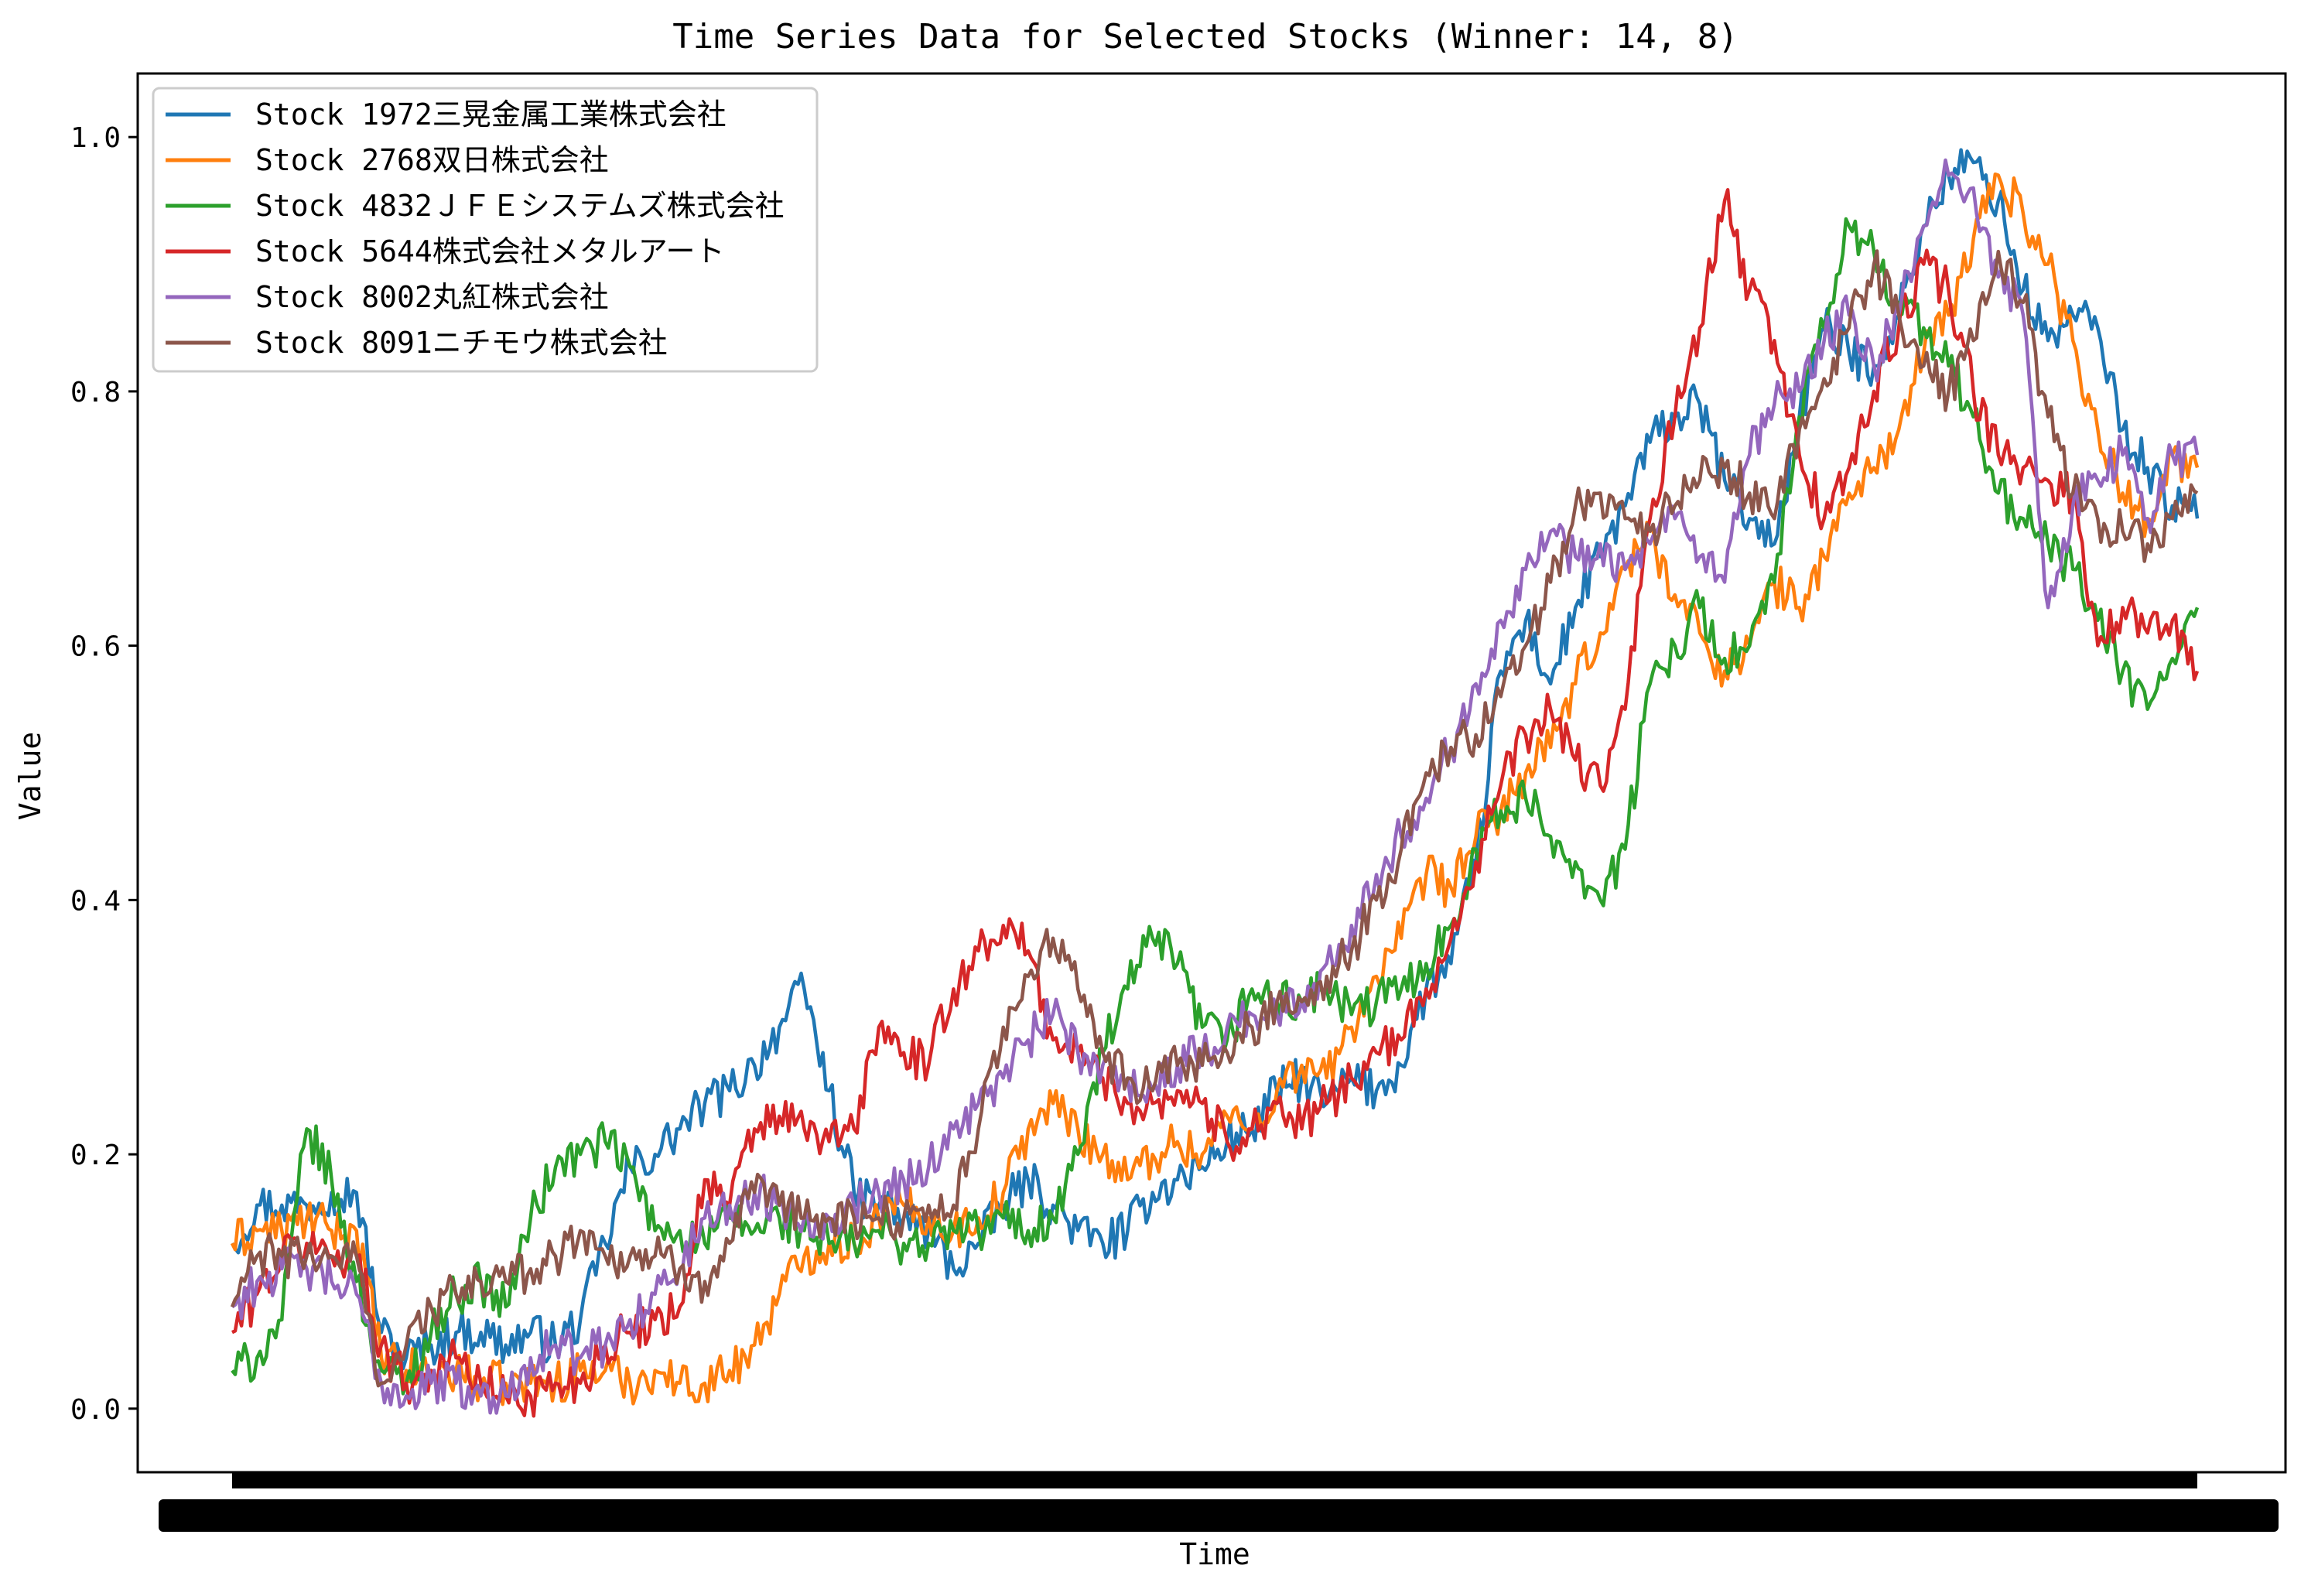 This screenshot has height=1596, width=2318. Describe the element at coordinates (95, 647) in the screenshot. I see `y-tick-label: 0.6` at that location.